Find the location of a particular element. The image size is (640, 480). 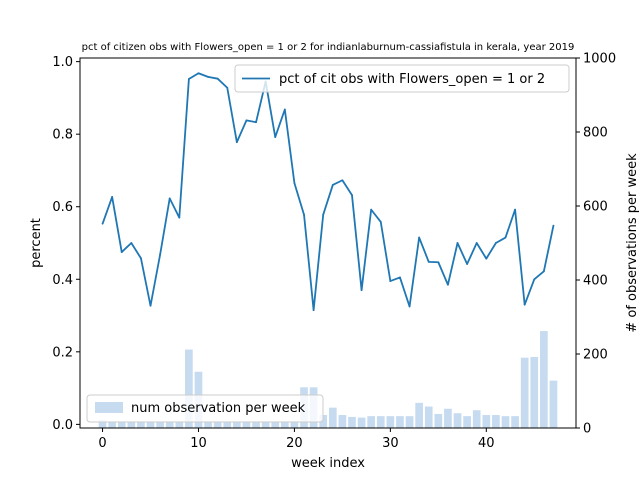

x-tick-label: 0 is located at coordinates (102, 443).